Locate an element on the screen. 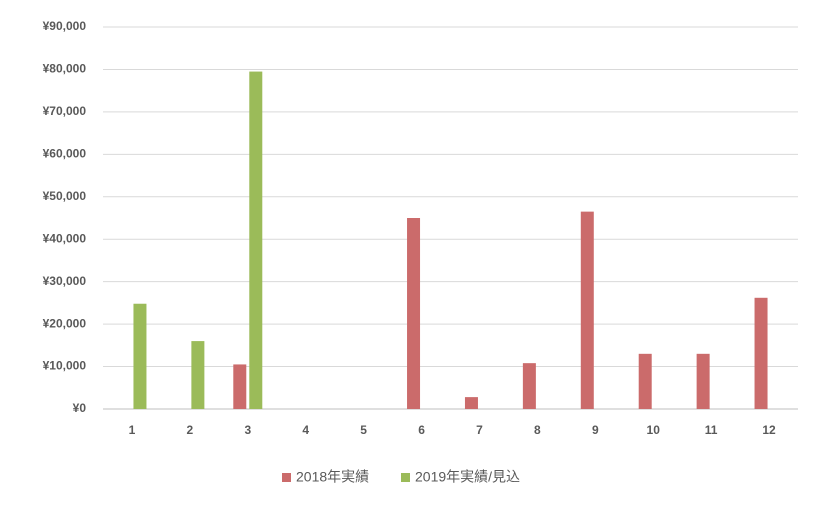 The width and height of the screenshot is (825, 507). x-tick-label: 10 is located at coordinates (654, 430).